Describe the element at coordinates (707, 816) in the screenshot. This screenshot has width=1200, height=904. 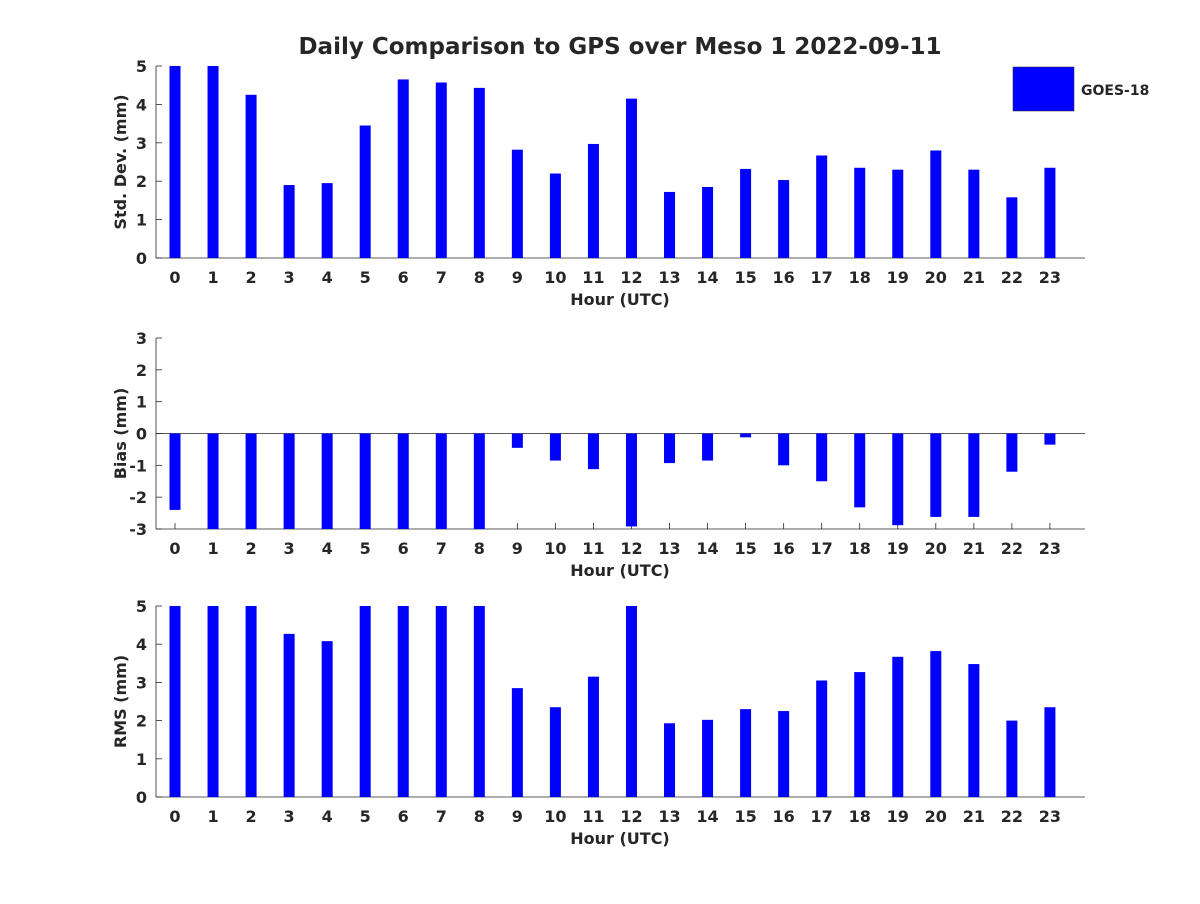
I see `x-tick-label: 14` at that location.